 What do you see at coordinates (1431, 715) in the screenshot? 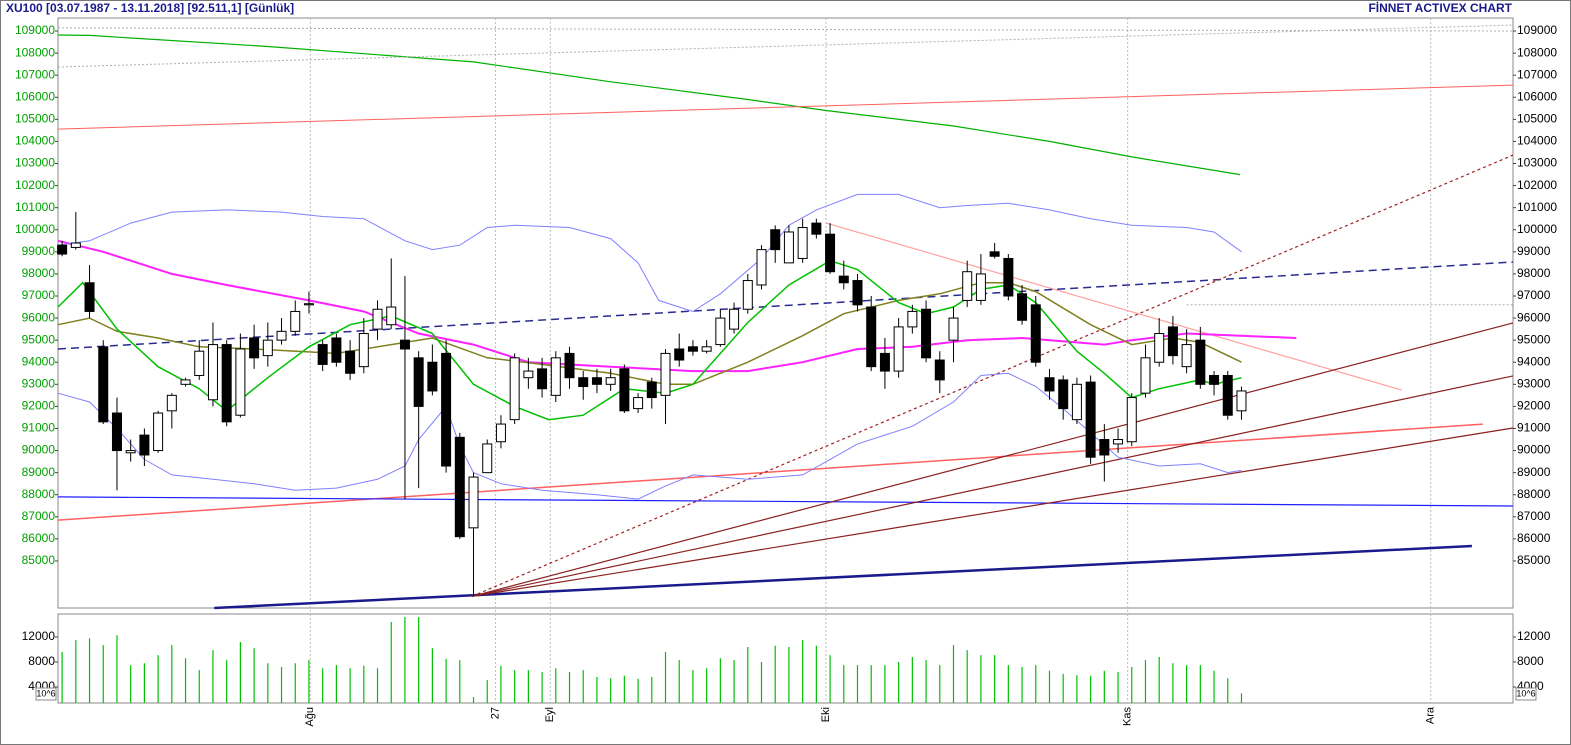
I see `x-tick-label: Ara` at bounding box center [1431, 715].